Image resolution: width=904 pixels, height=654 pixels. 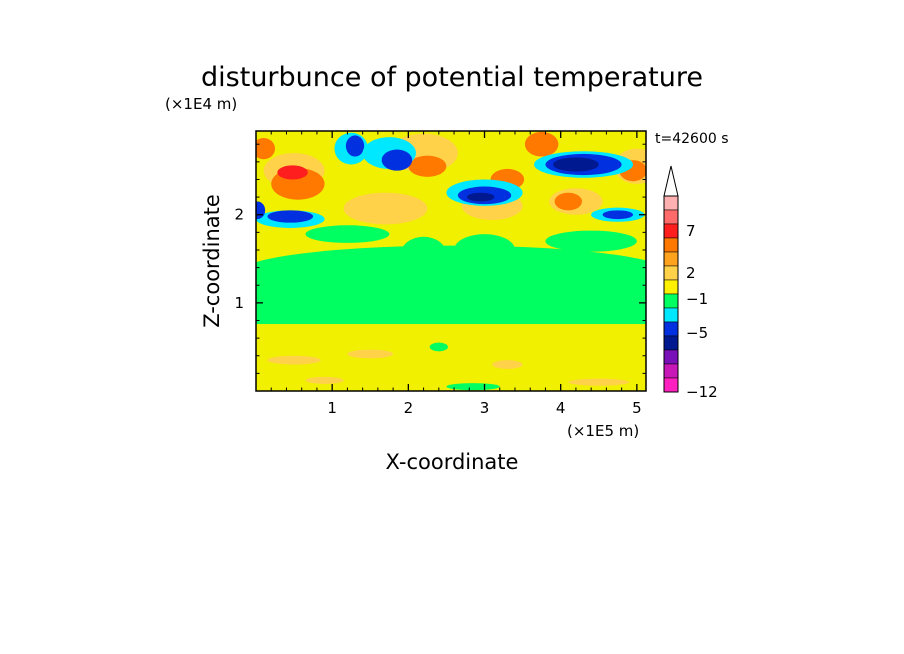 I want to click on colorbar: 7 2 −1 −5 −12, so click(x=690, y=283).